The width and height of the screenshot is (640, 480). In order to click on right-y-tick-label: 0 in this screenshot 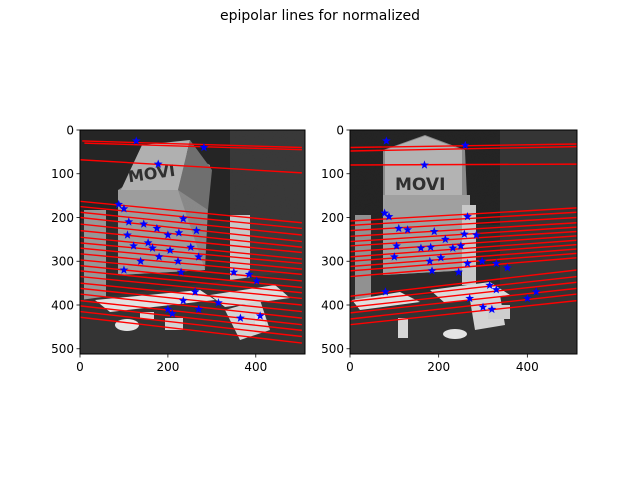, I will do `click(340, 130)`.